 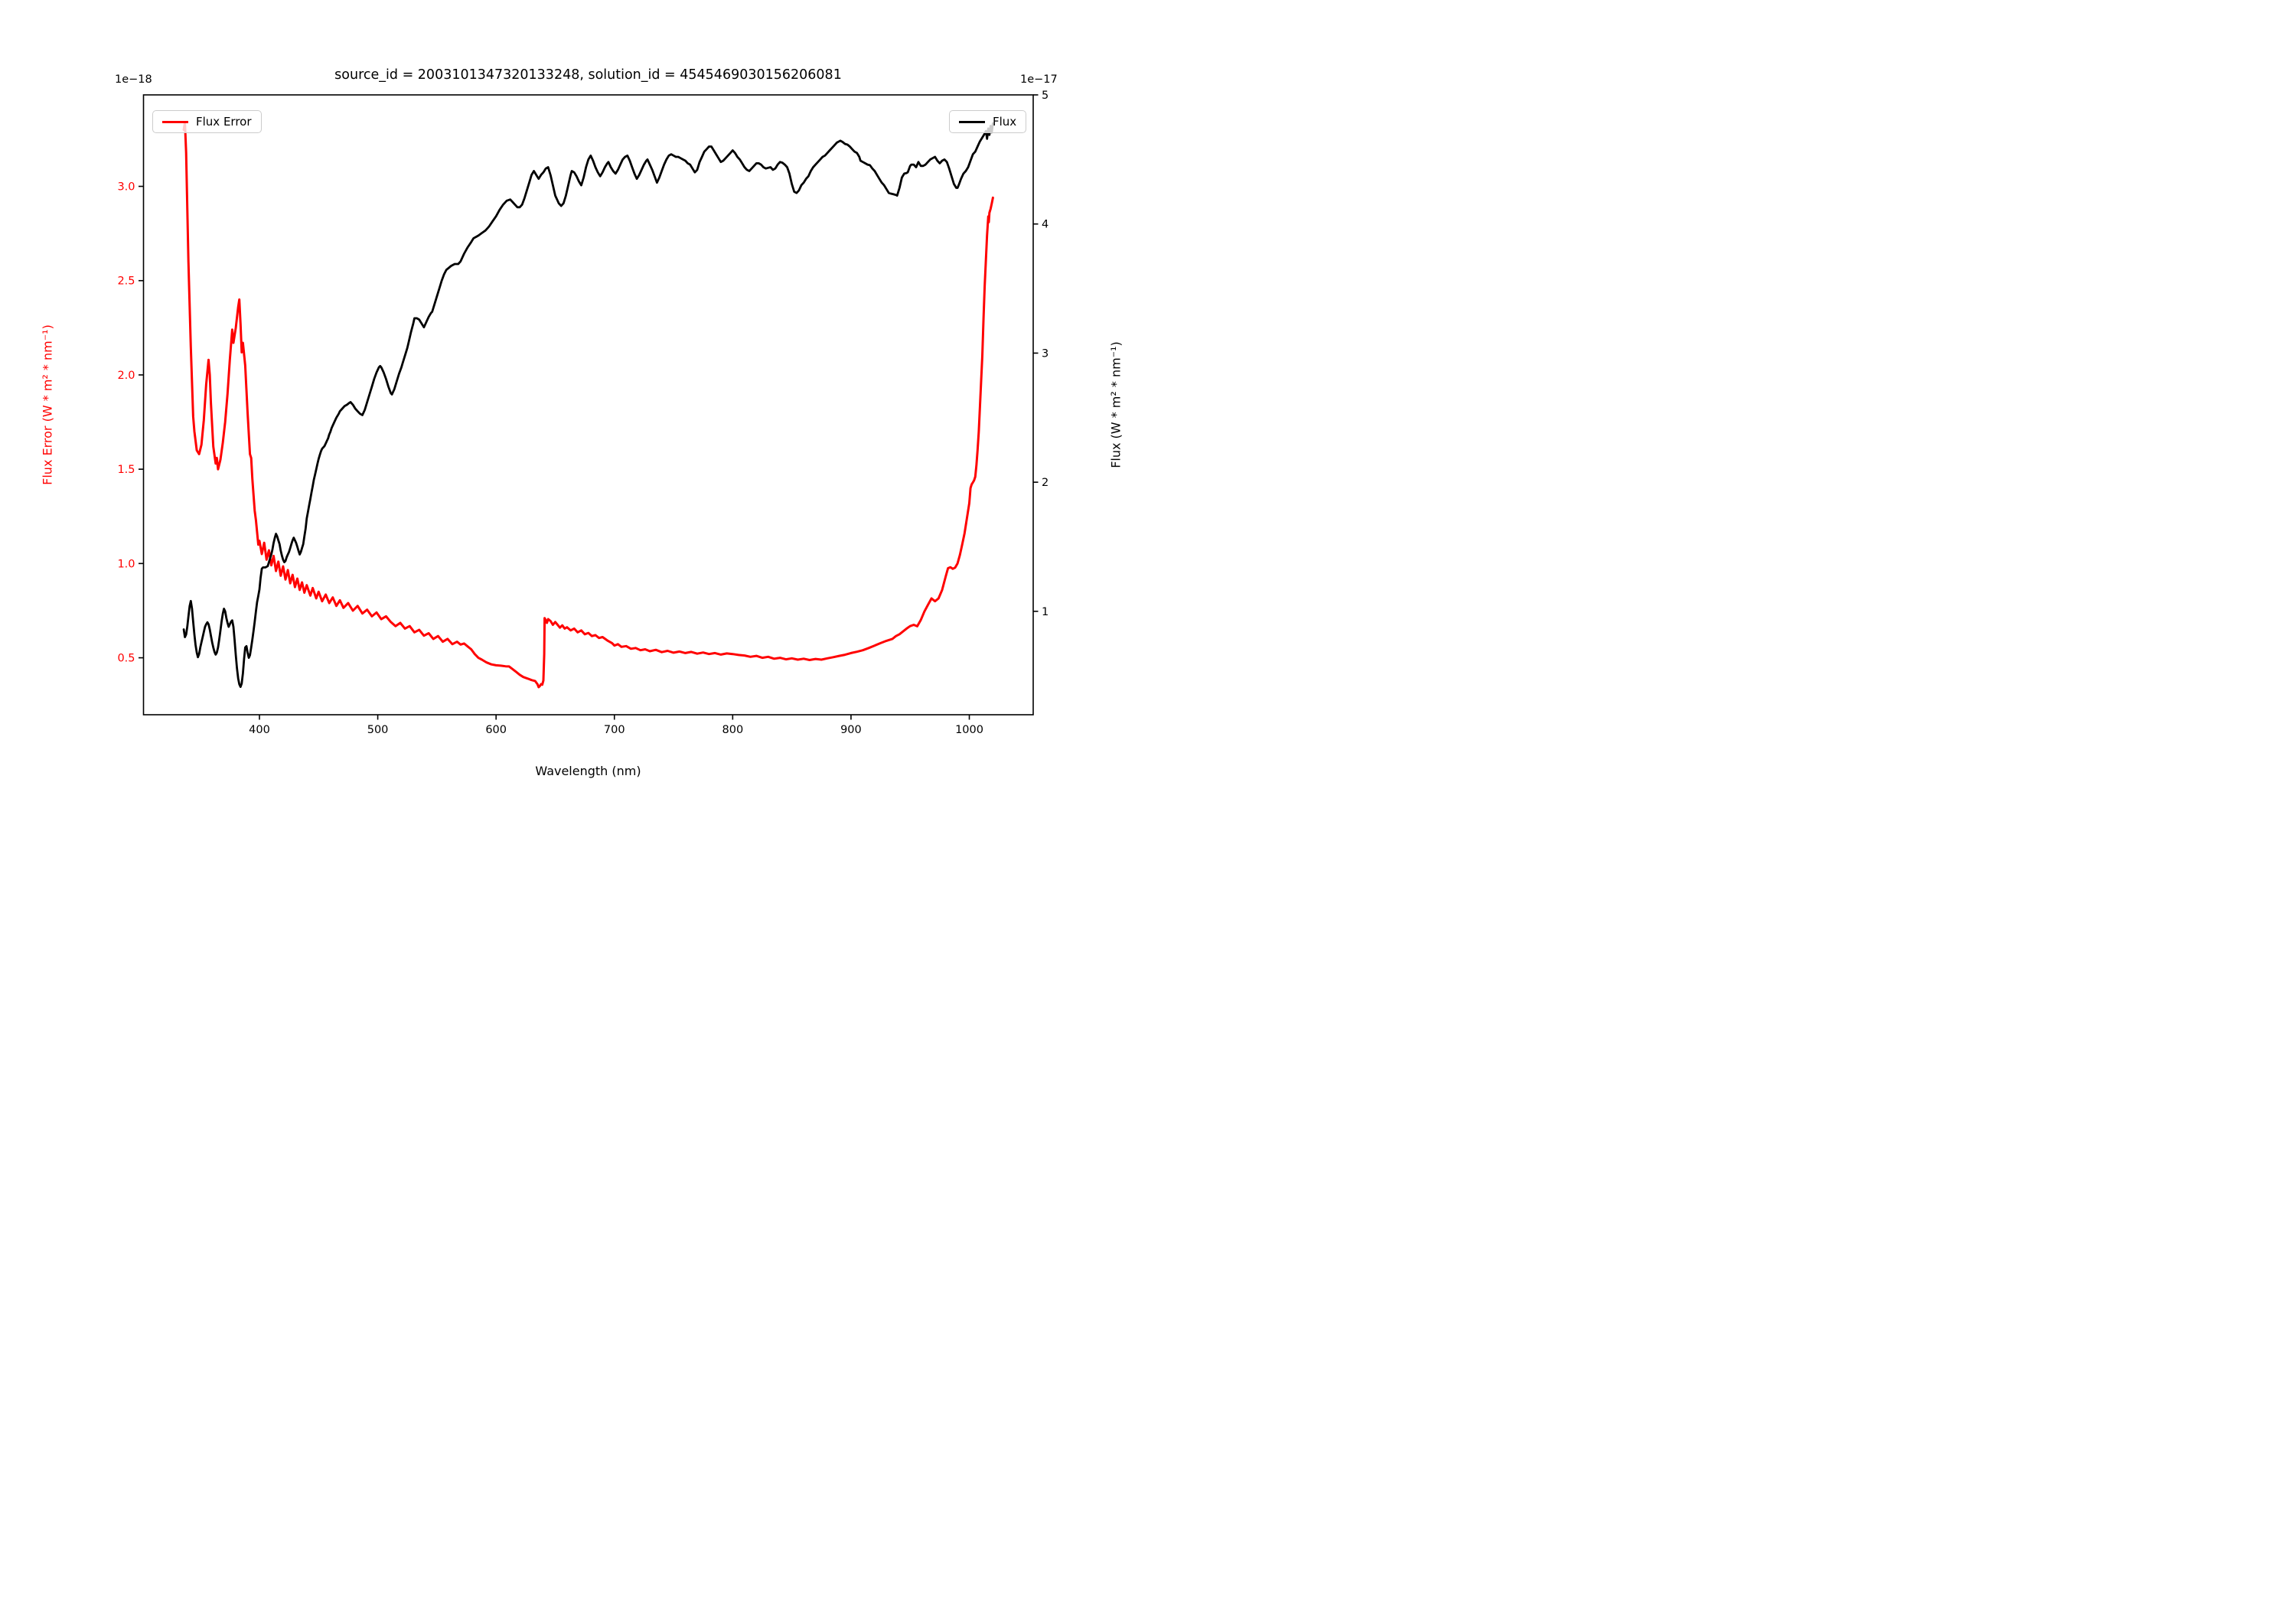 I want to click on svg-text: 3, so click(x=1045, y=353).